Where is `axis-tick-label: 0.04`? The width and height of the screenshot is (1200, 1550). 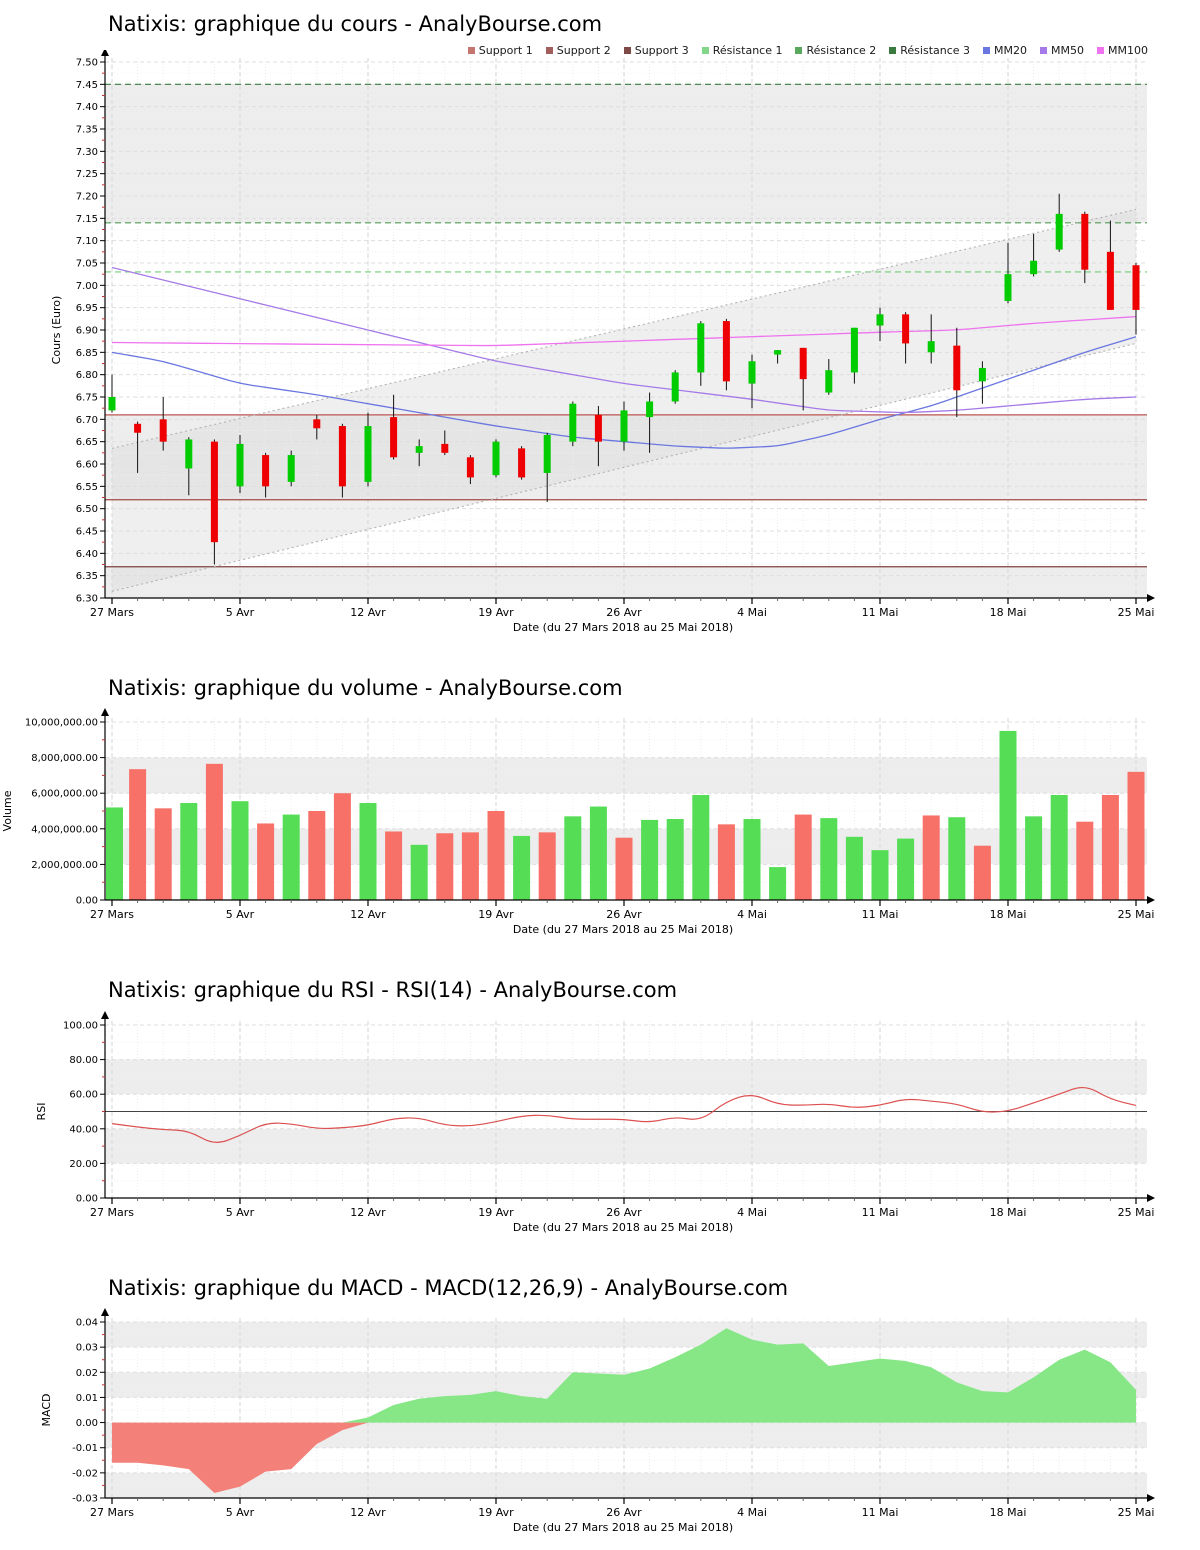
axis-tick-label: 0.04 is located at coordinates (87, 1323).